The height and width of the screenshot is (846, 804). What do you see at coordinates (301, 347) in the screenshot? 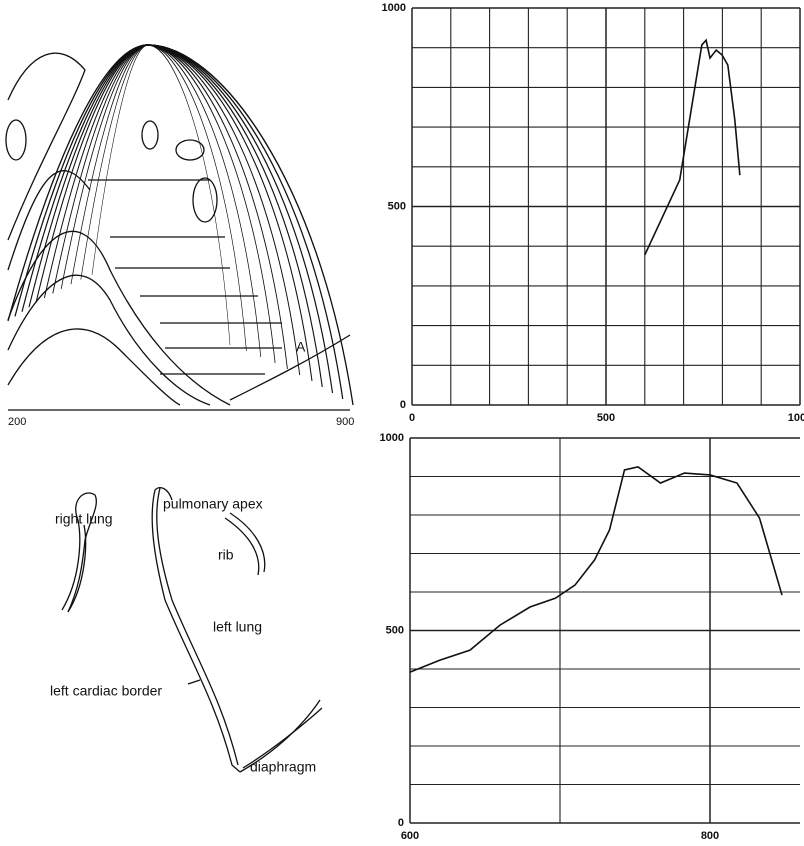
I see `marker-label: A` at bounding box center [301, 347].